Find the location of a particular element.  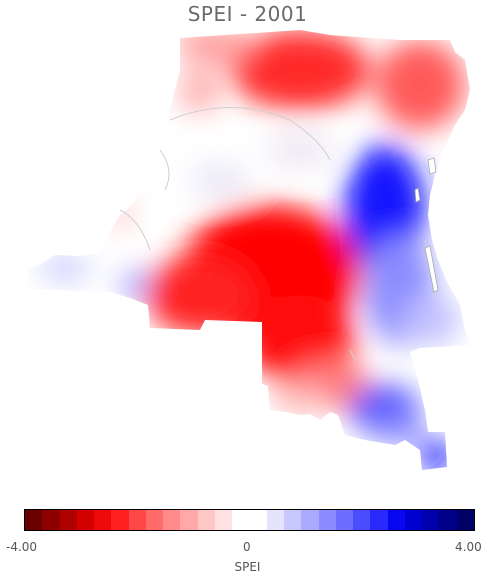

colorbar-max-label: 4.00 is located at coordinates (468, 547).